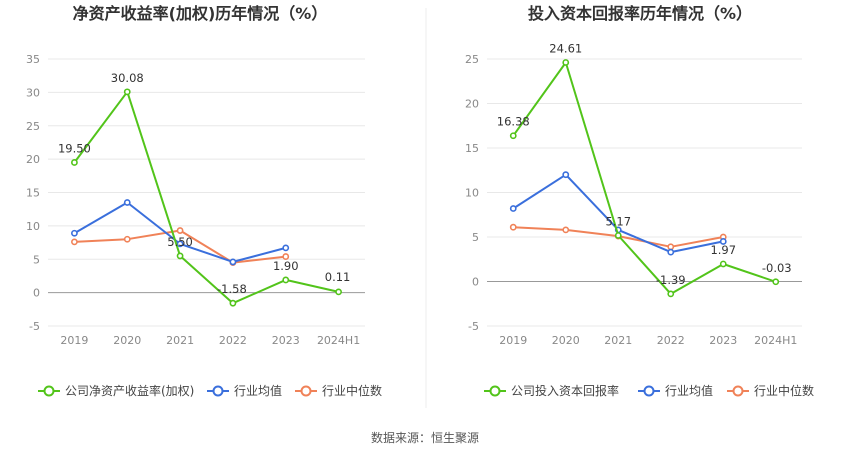  Describe the element at coordinates (777, 268) in the screenshot. I see `data-label: -0.03` at that location.